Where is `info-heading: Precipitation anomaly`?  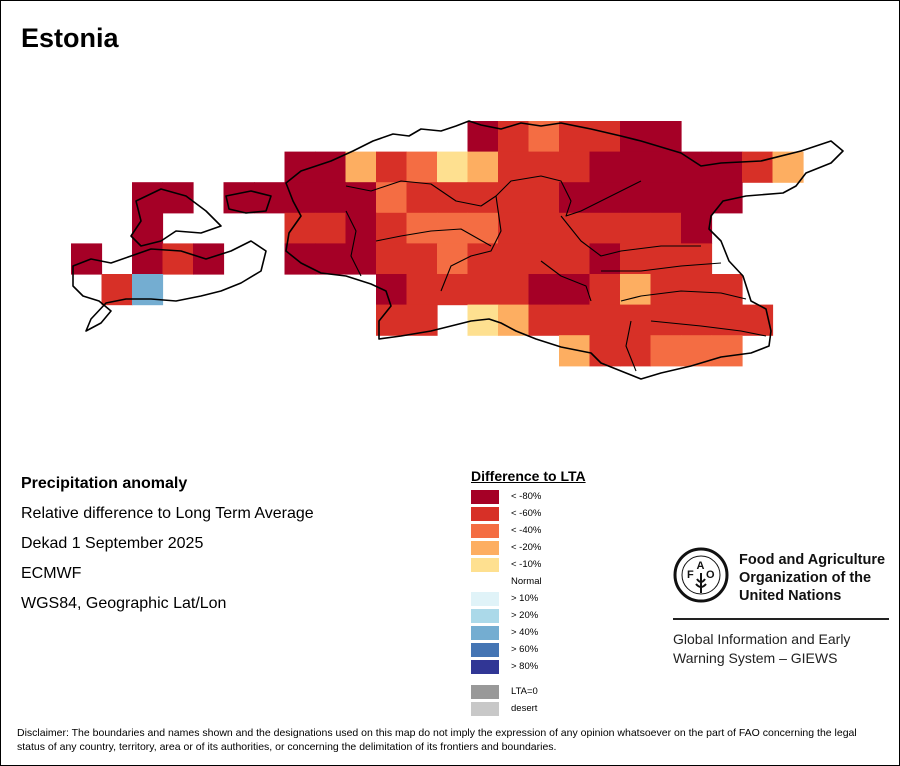 info-heading: Precipitation anomaly is located at coordinates (104, 483).